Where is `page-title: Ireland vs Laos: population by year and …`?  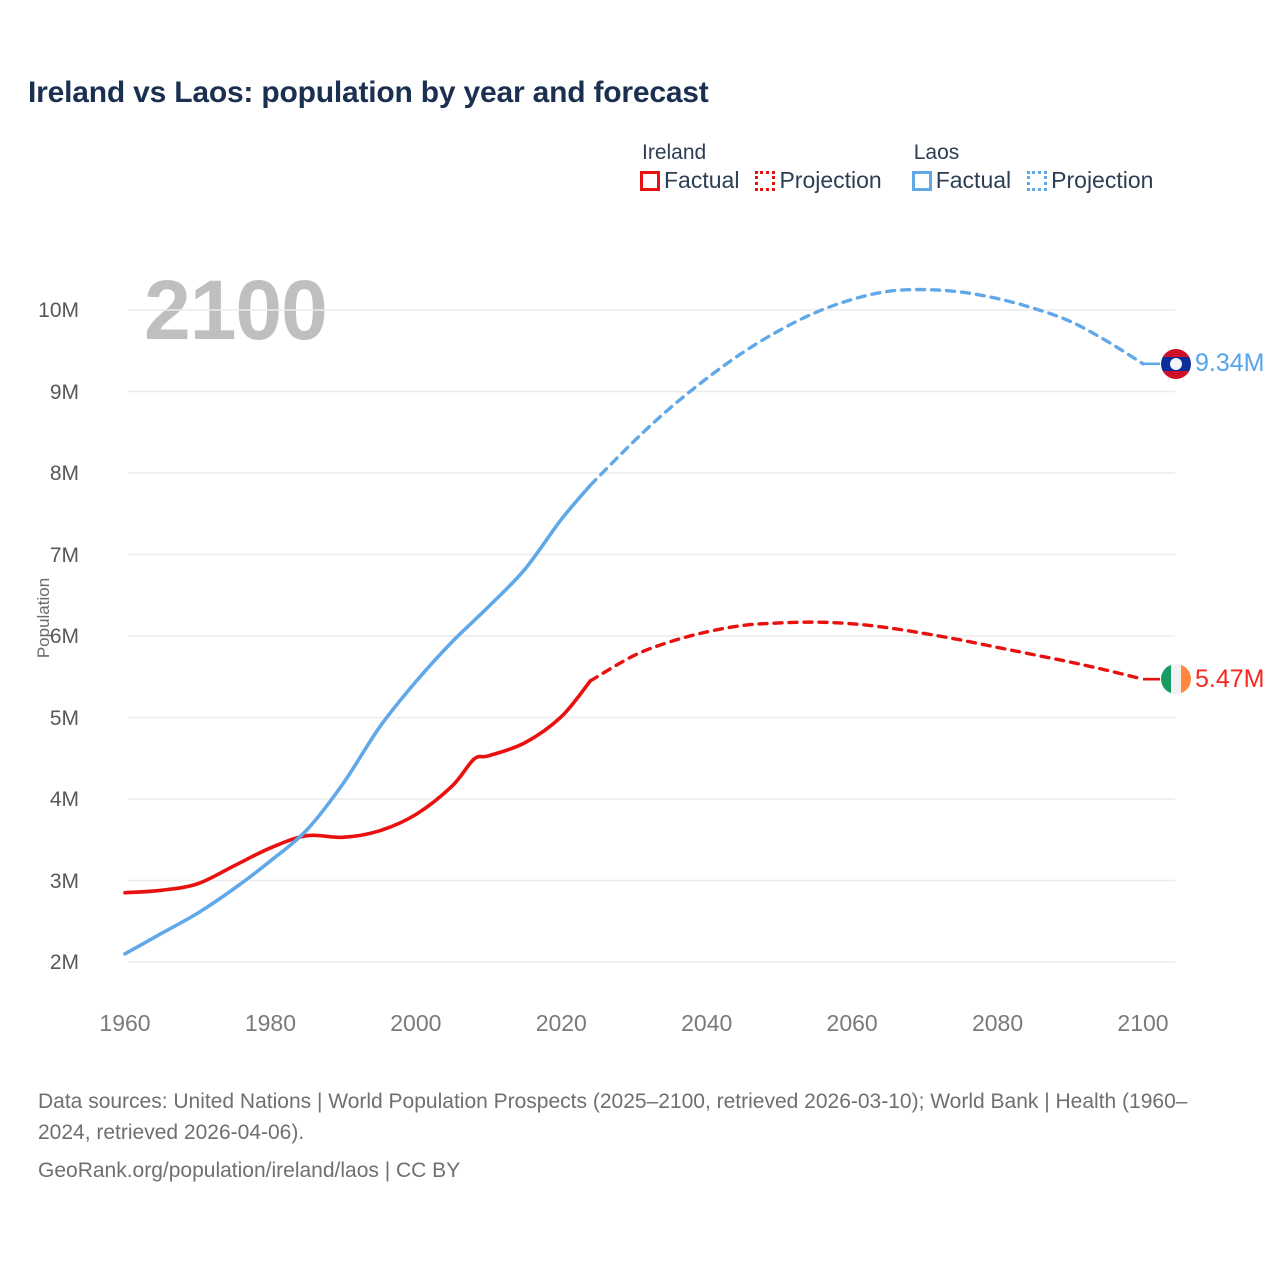 page-title: Ireland vs Laos: population by year and … is located at coordinates (368, 92).